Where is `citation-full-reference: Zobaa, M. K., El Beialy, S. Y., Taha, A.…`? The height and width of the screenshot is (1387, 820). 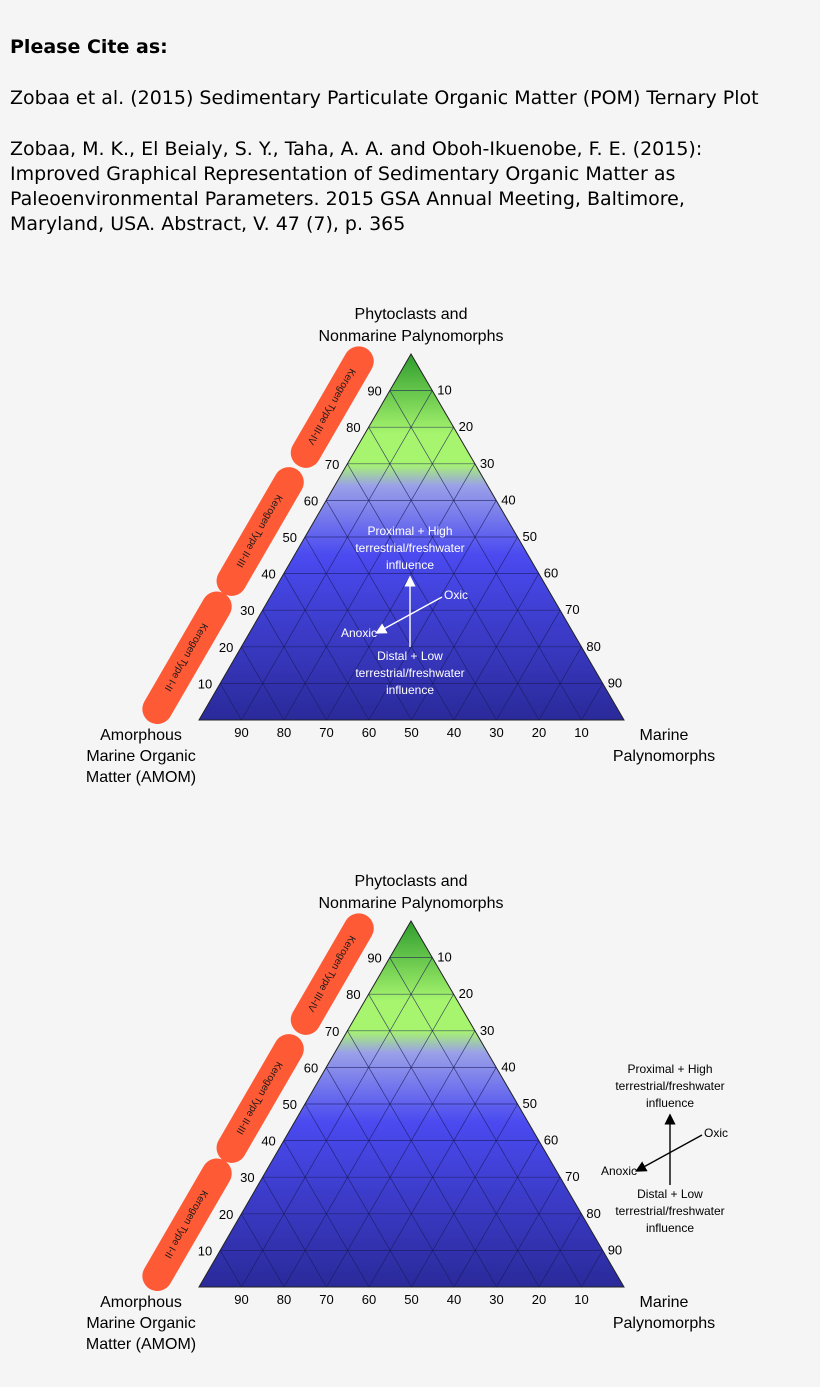
citation-full-reference: Zobaa, M. K., El Beialy, S. Y., Taha, A.… is located at coordinates (410, 187).